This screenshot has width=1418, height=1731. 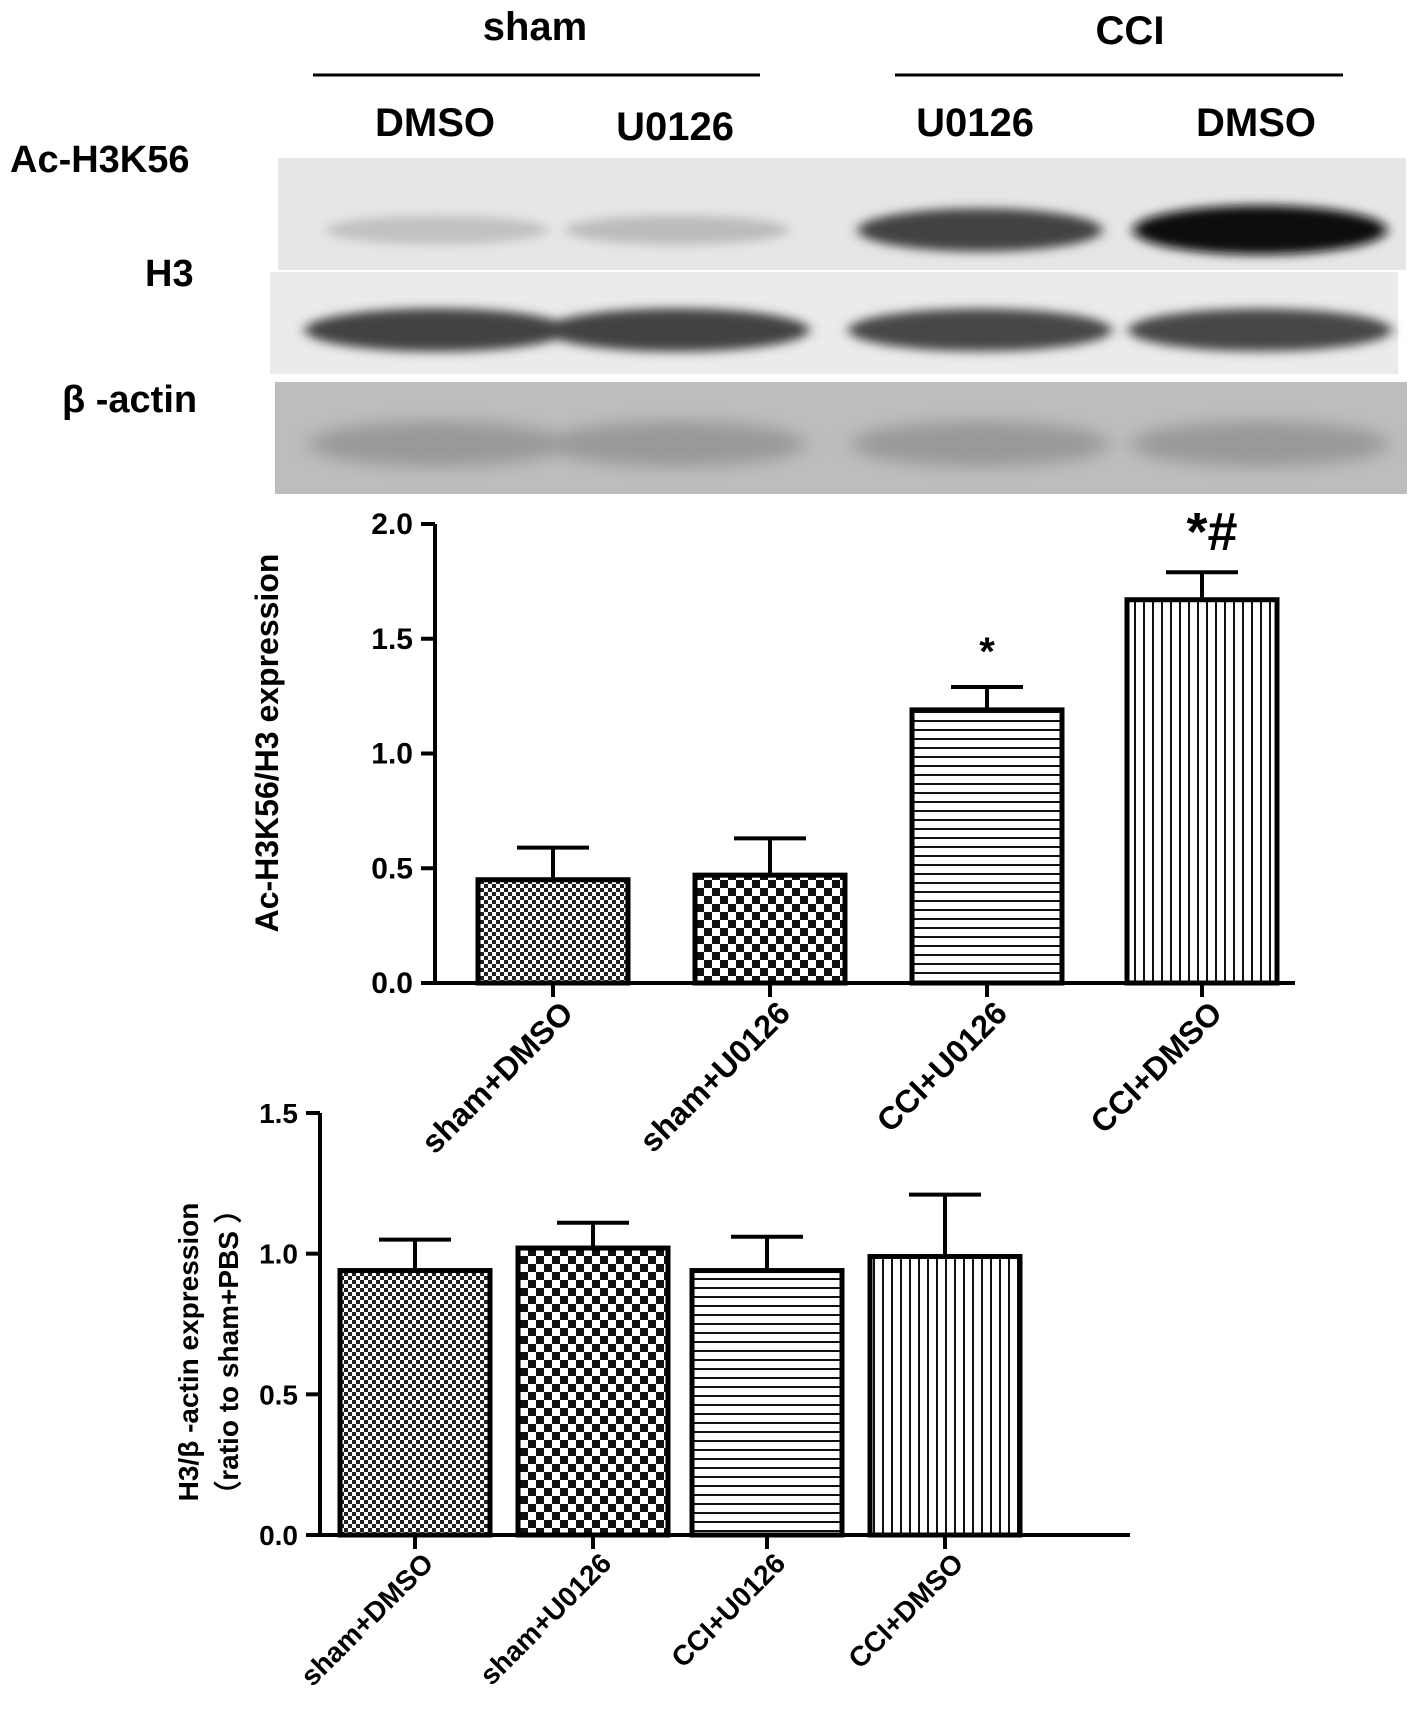 I want to click on chart2-xlabel-3: CCI+U0126, so click(x=728, y=1610).